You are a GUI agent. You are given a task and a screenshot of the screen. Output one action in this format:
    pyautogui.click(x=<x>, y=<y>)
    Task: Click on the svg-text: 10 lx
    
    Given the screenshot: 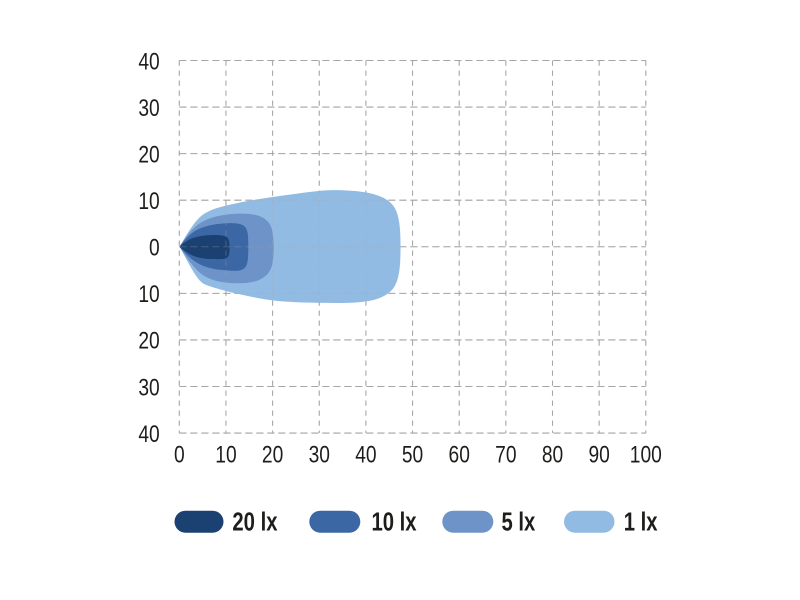 What is the action you would take?
    pyautogui.click(x=394, y=521)
    